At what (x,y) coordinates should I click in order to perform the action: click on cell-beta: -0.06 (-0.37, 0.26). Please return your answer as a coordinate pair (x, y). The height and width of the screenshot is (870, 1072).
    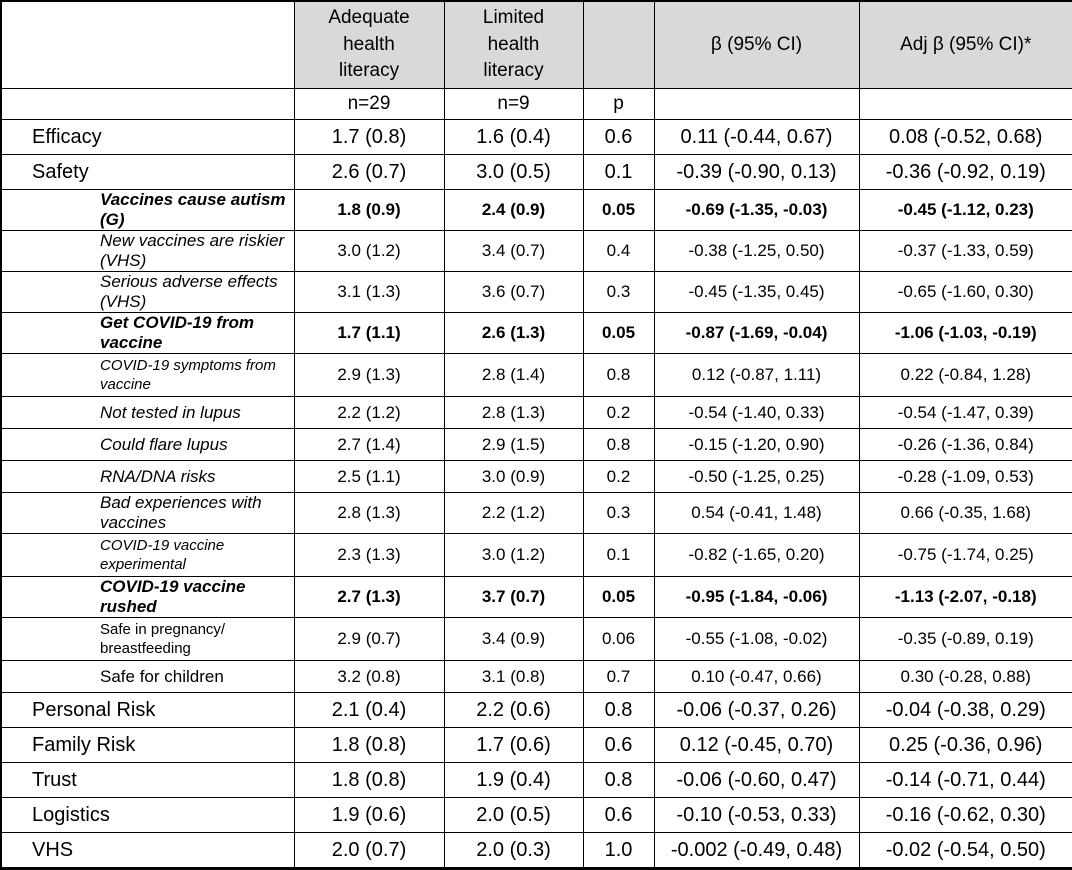
    Looking at the image, I should click on (756, 710).